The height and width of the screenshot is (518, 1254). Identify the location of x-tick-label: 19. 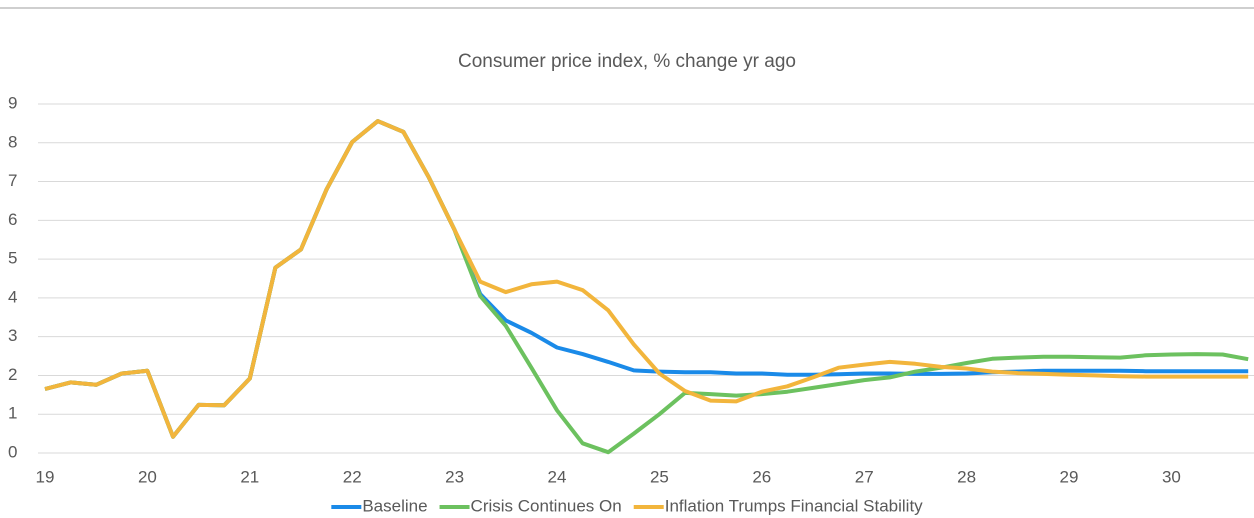
(45, 476).